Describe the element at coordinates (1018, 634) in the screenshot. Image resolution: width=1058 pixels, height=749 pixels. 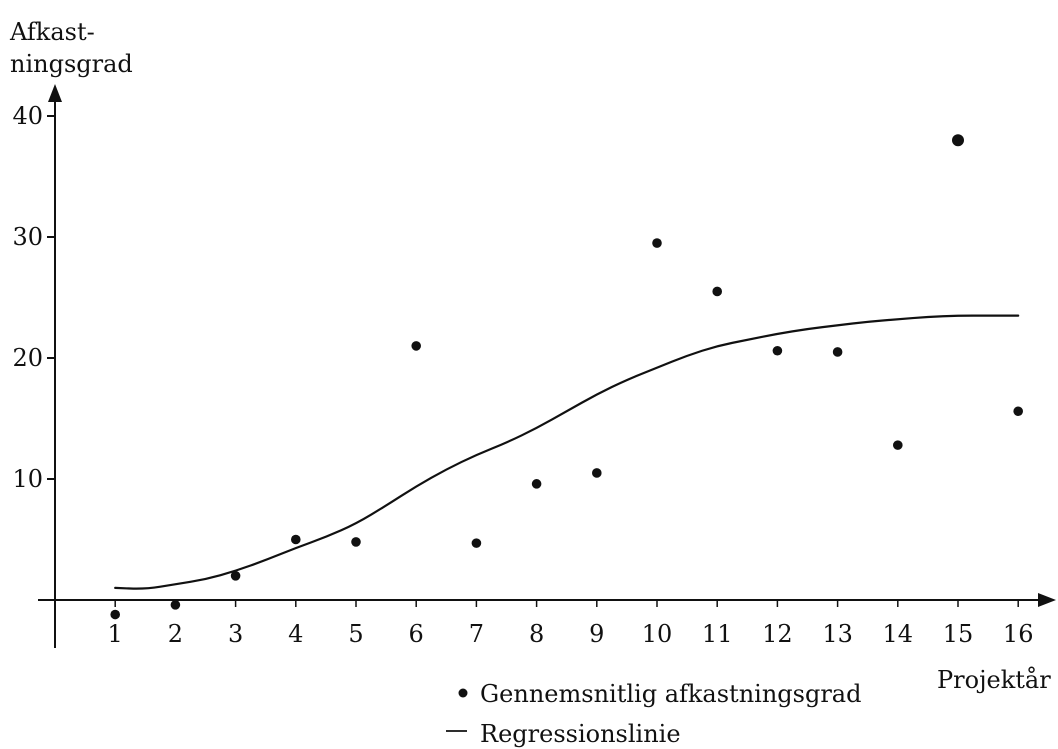
I see `x-tick-label: 16` at that location.